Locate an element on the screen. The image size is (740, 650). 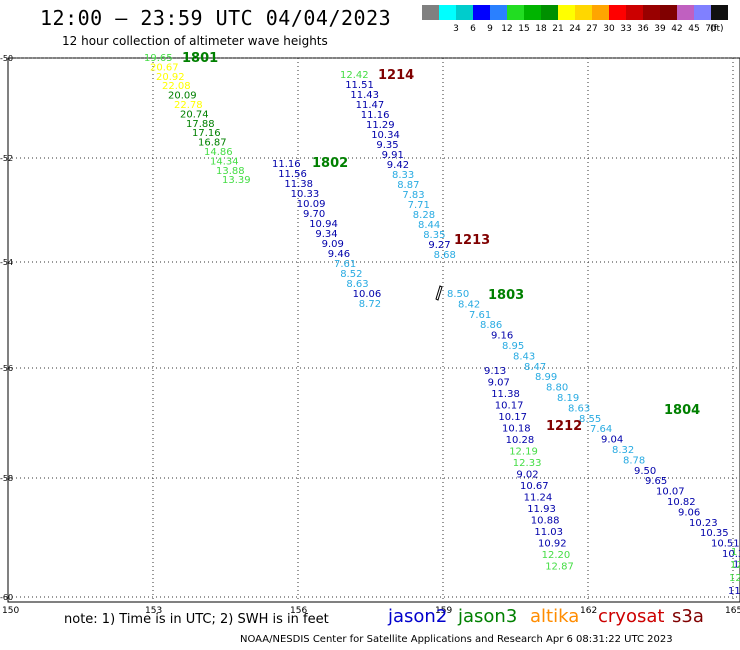
wave-height-value: 8.28 is located at coordinates (424, 215).